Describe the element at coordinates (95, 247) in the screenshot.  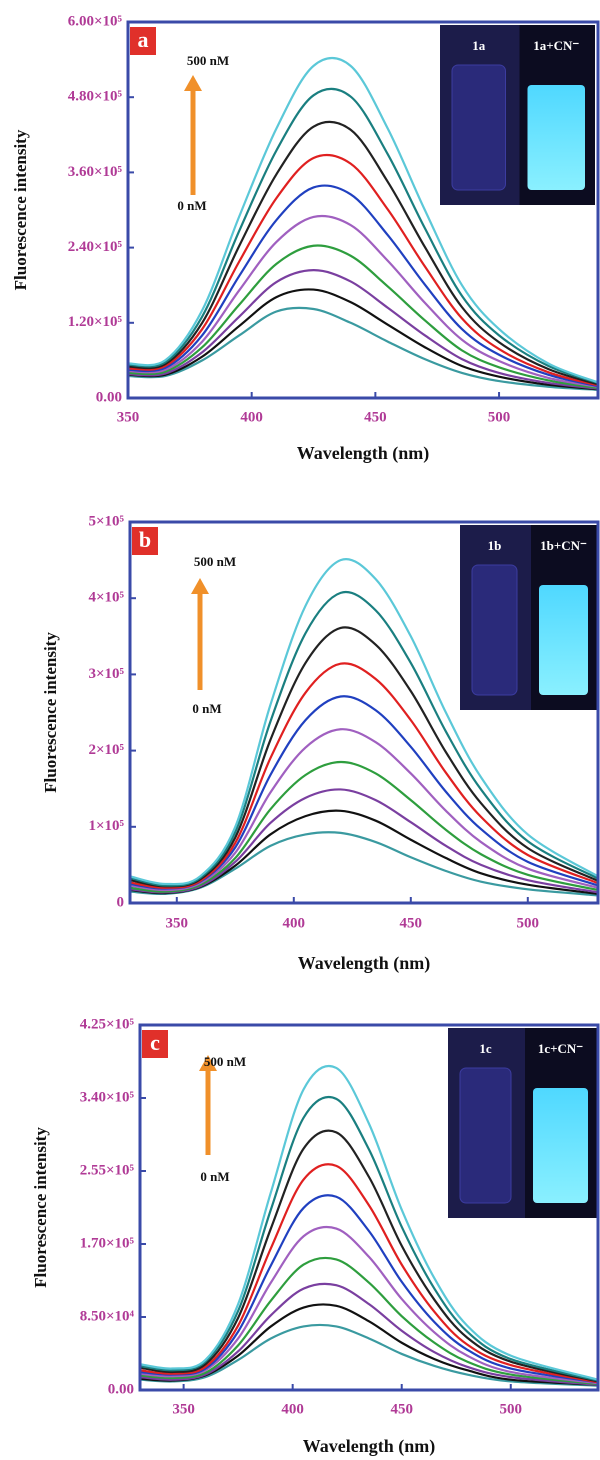
I see `y-tick-label: 2.40×10⁵` at that location.